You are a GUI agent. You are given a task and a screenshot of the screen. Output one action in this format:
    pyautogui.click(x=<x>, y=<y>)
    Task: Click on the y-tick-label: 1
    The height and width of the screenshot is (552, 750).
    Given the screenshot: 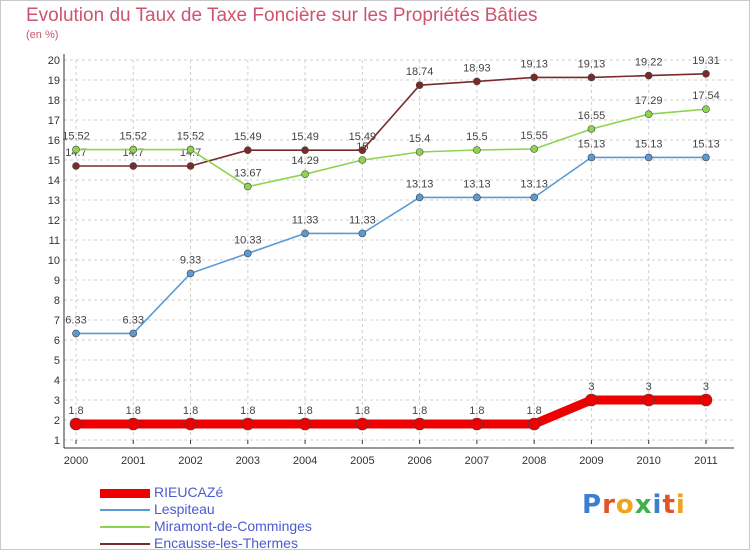 What is the action you would take?
    pyautogui.click(x=57, y=441)
    